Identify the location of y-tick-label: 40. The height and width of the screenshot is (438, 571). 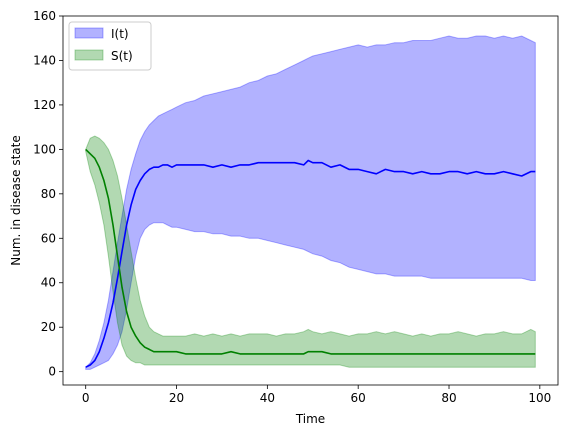
(48, 283).